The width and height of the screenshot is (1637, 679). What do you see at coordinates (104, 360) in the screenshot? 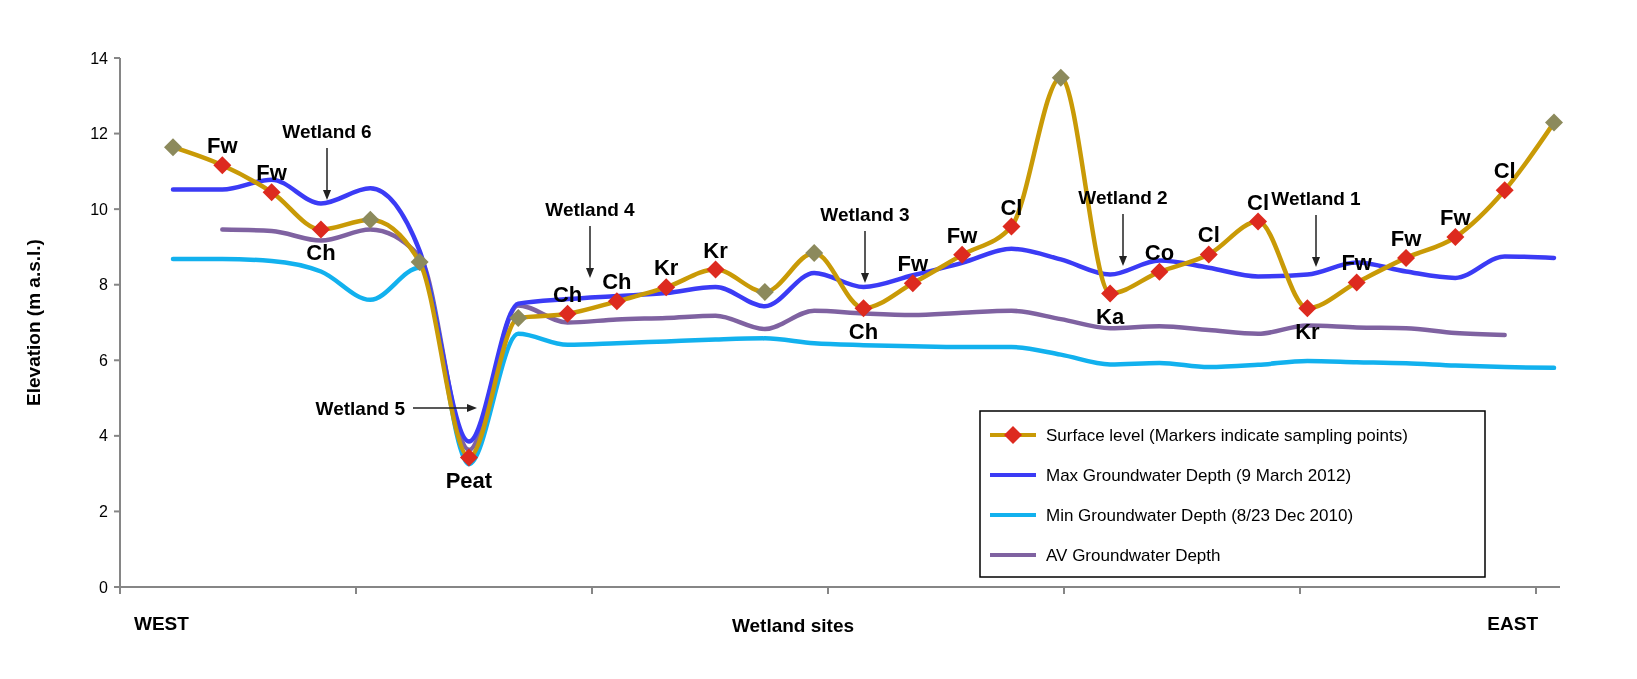
I see `y-tick-label: 6` at bounding box center [104, 360].